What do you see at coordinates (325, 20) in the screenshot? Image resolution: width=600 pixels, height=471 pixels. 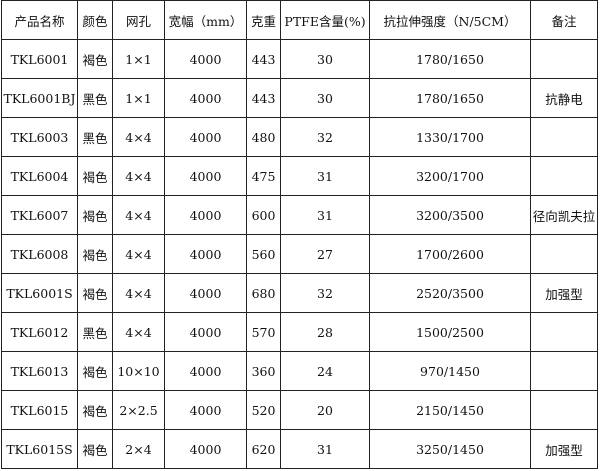 I see `column-header: PTFE含量(%)` at bounding box center [325, 20].